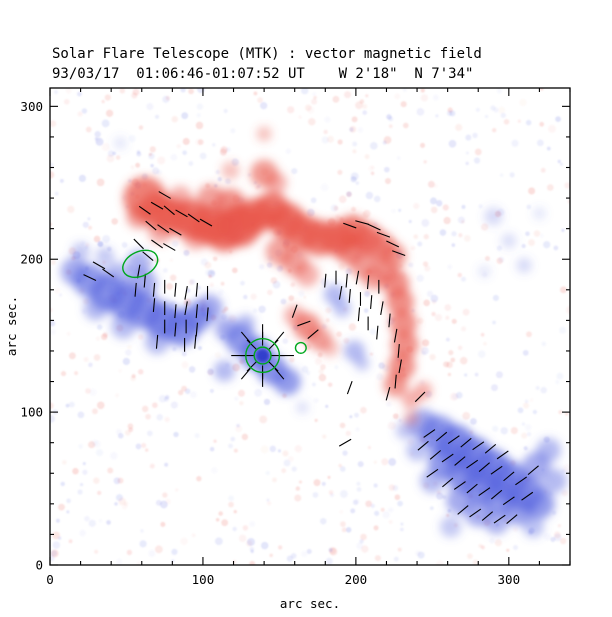  What do you see at coordinates (11, 326) in the screenshot?
I see `y-axis-label: arc sec.` at bounding box center [11, 326].